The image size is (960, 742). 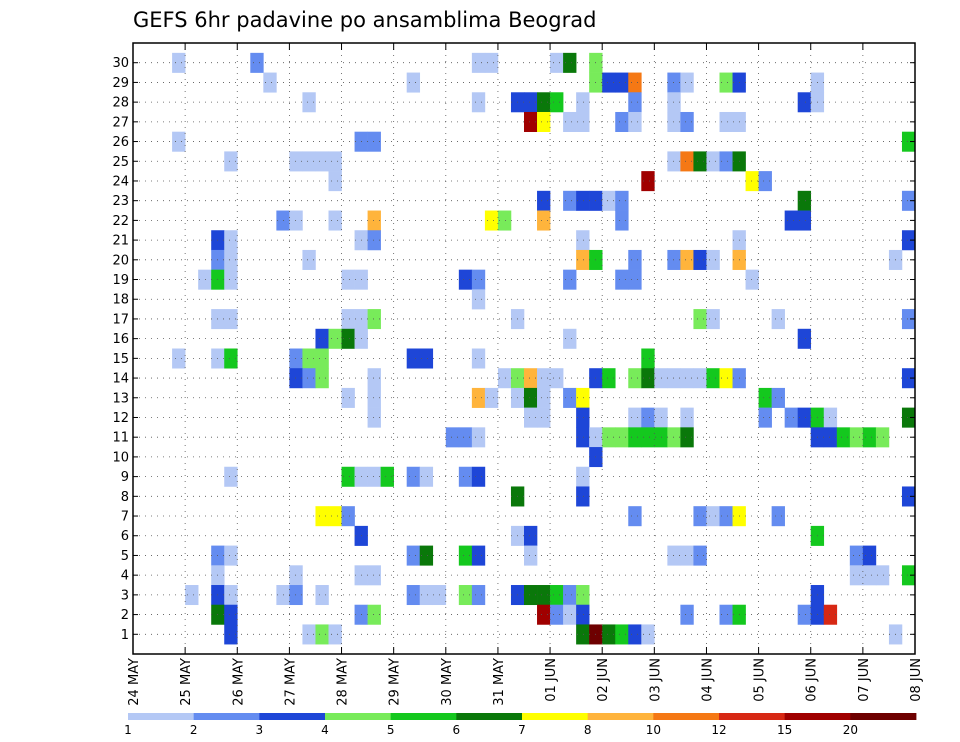 I want to click on colorbar-label: 1, so click(x=128, y=730).